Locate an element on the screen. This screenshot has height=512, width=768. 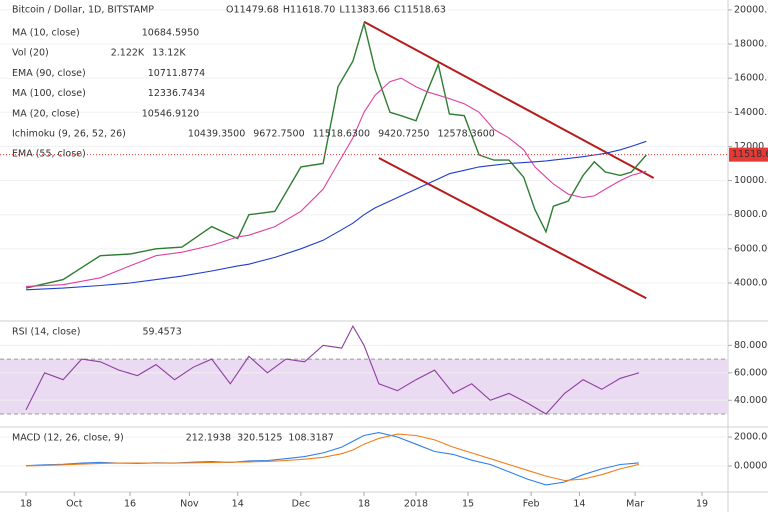
indicator-value: 9672.7500 is located at coordinates (278, 134).